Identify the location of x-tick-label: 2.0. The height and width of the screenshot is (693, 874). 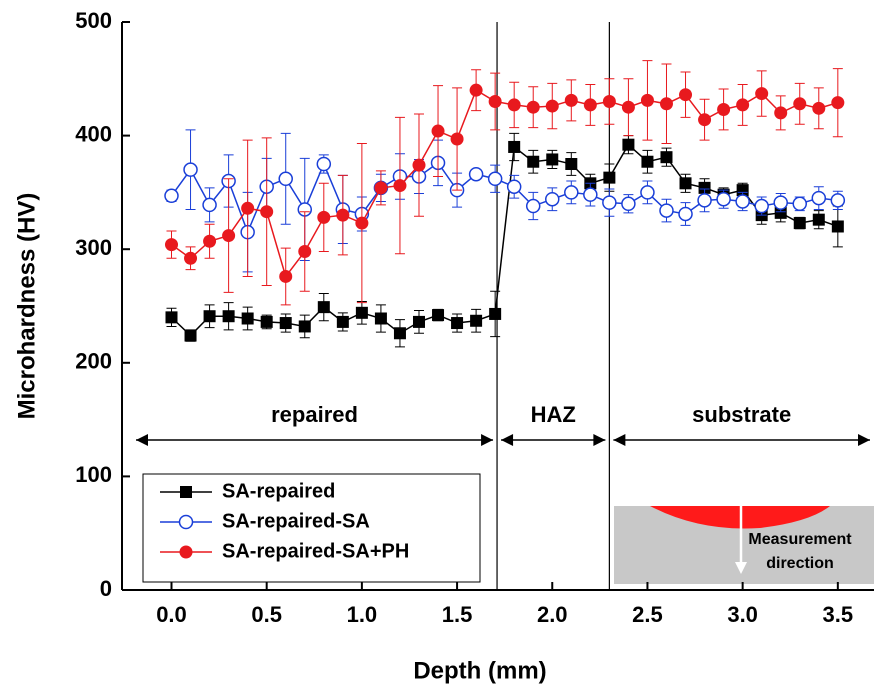
(552, 614).